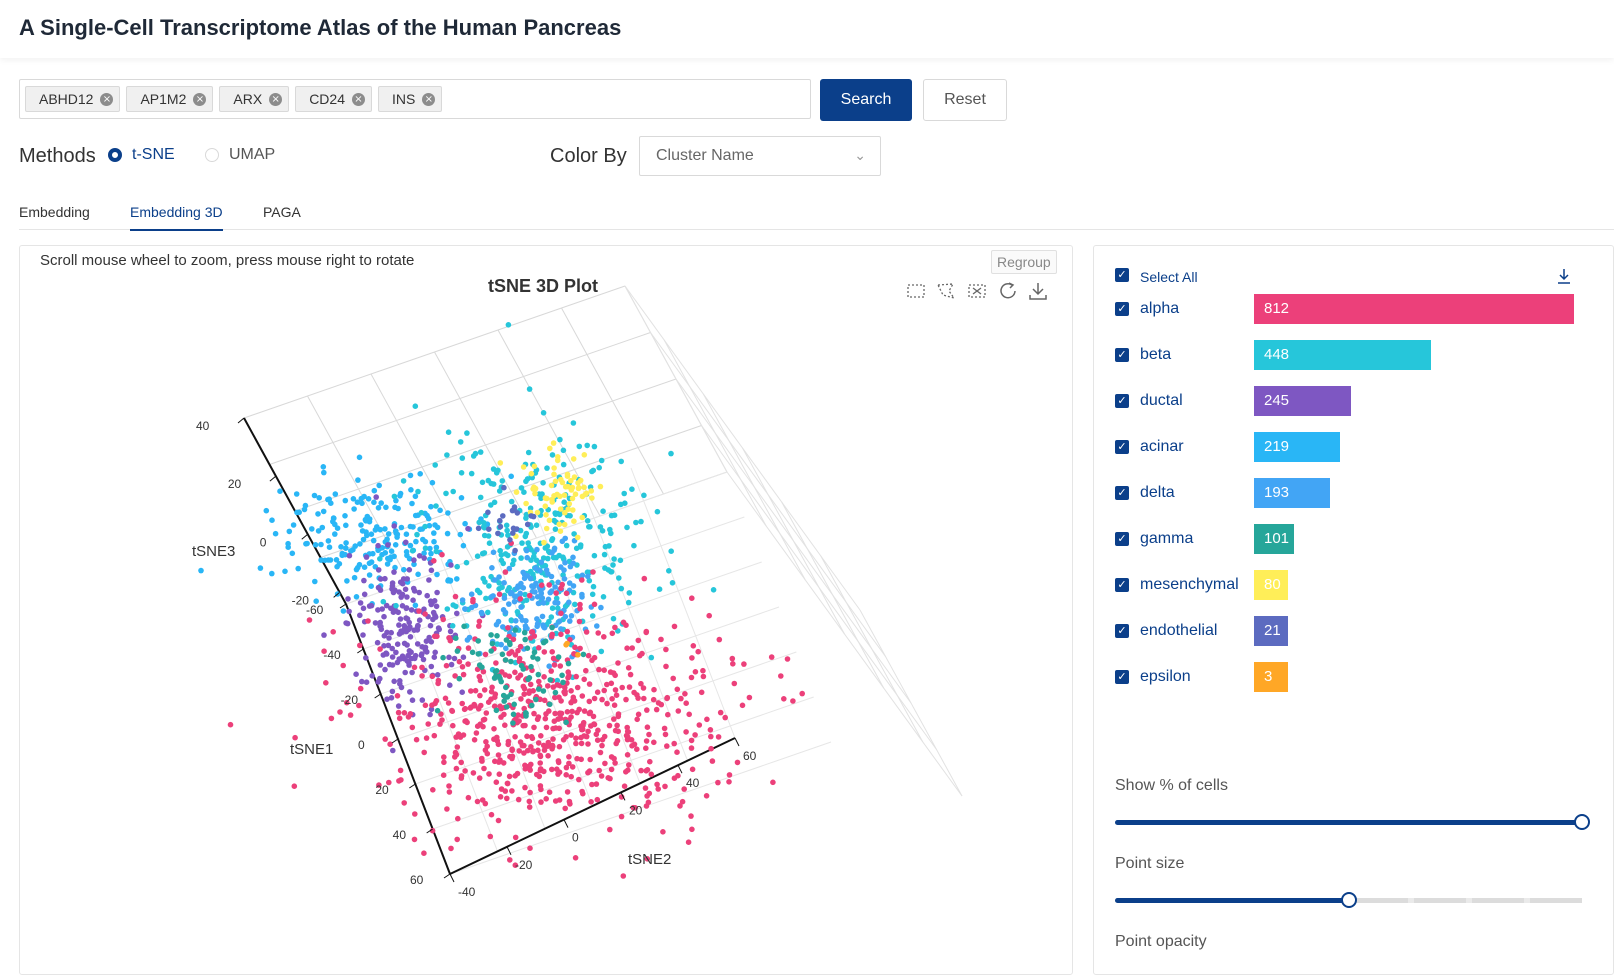 The image size is (1614, 975). What do you see at coordinates (916, 291) in the screenshot?
I see `box-select-icon` at bounding box center [916, 291].